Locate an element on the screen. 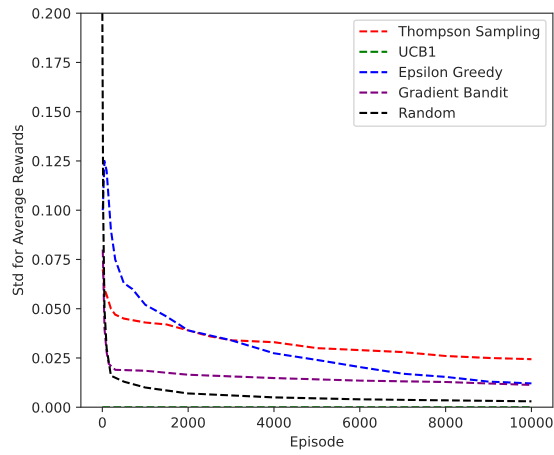 This screenshot has width=554, height=455. y-tick-label: 0.025 is located at coordinates (51, 358).